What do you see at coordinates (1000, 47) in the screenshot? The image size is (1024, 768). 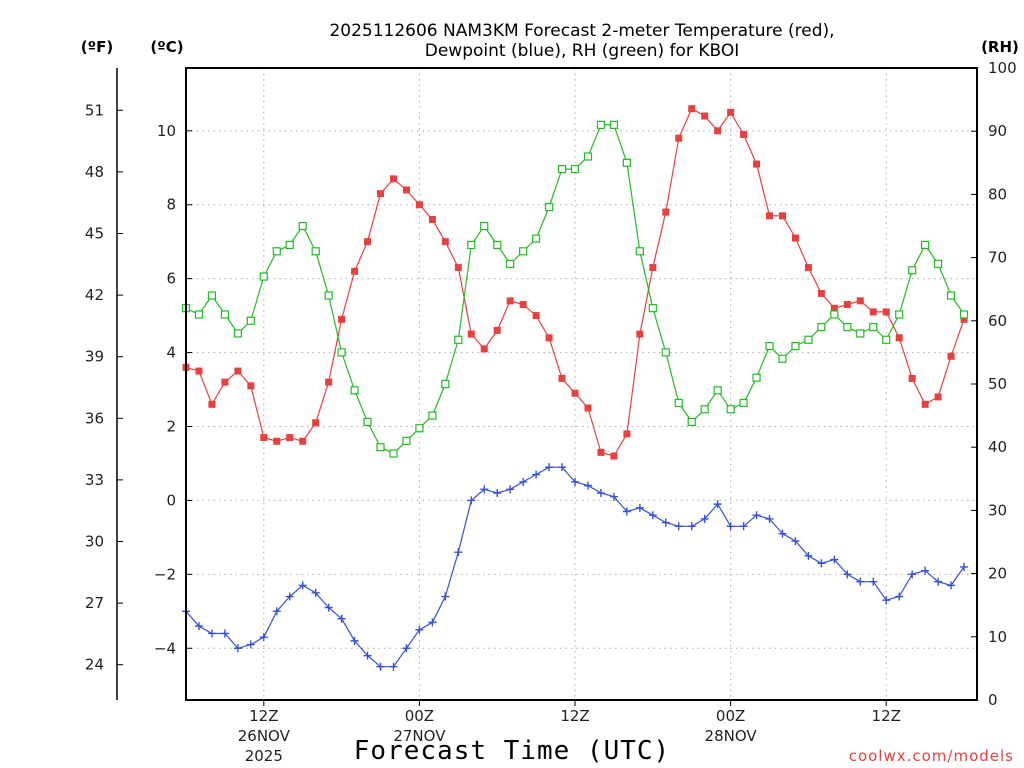 I see `rh-unit-label: (RH)` at bounding box center [1000, 47].